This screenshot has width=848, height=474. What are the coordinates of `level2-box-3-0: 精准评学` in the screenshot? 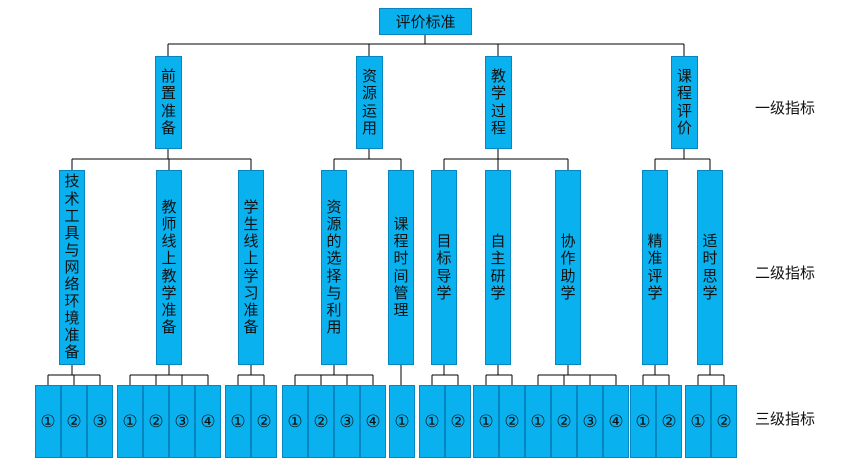 It's located at (655, 267).